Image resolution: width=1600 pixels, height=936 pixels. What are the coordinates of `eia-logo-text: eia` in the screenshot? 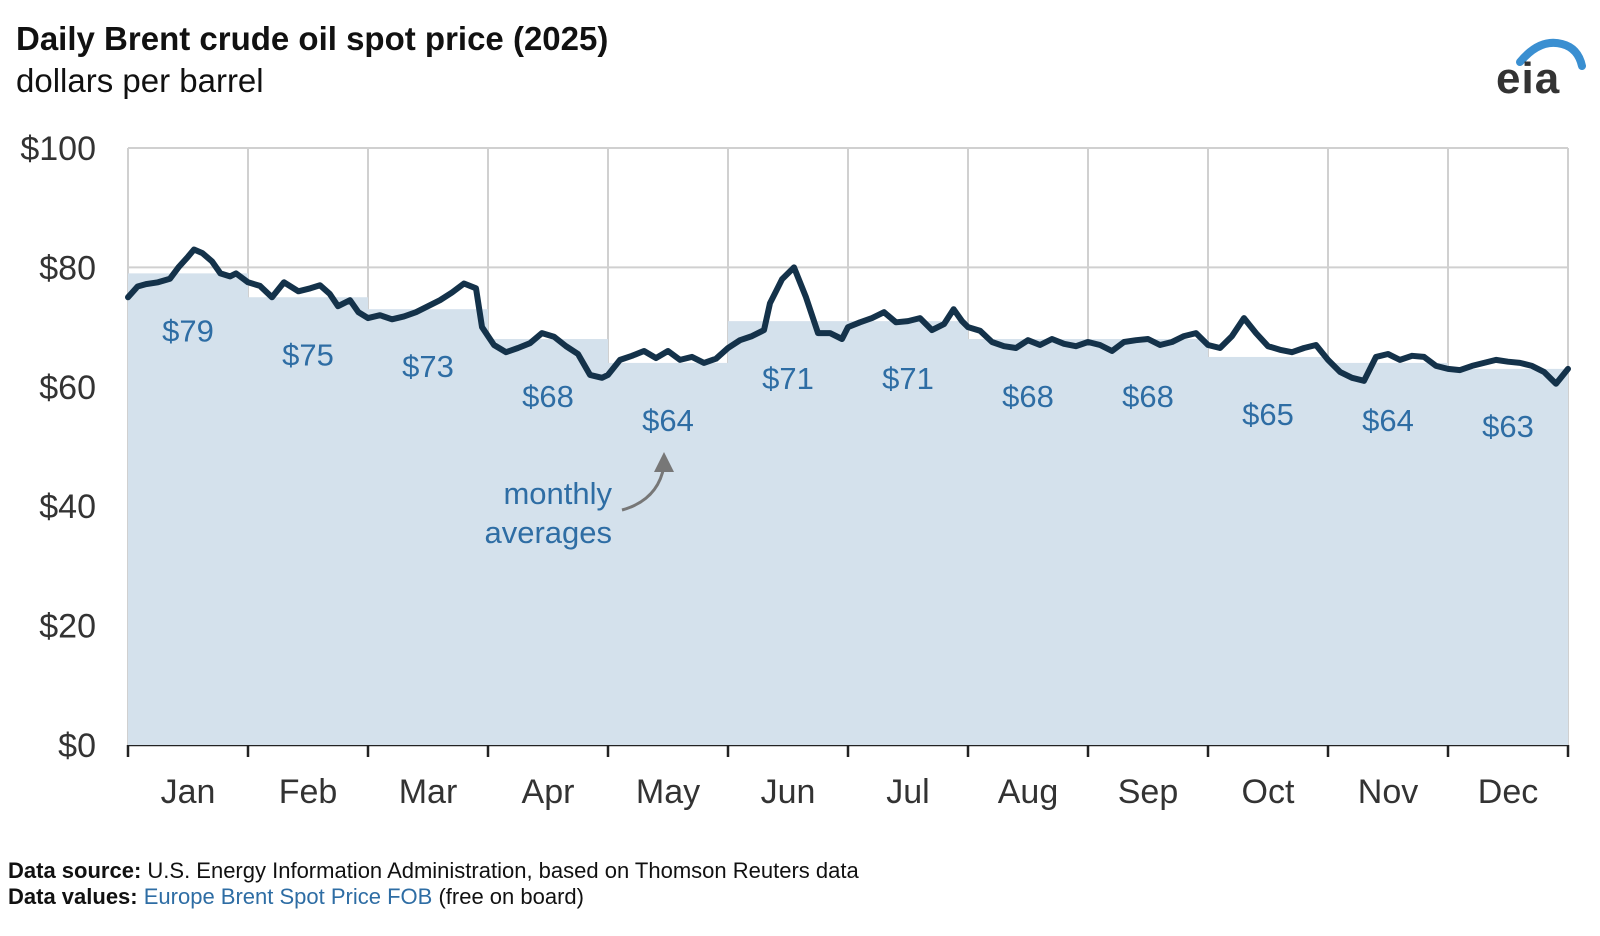 It's located at (1528, 78).